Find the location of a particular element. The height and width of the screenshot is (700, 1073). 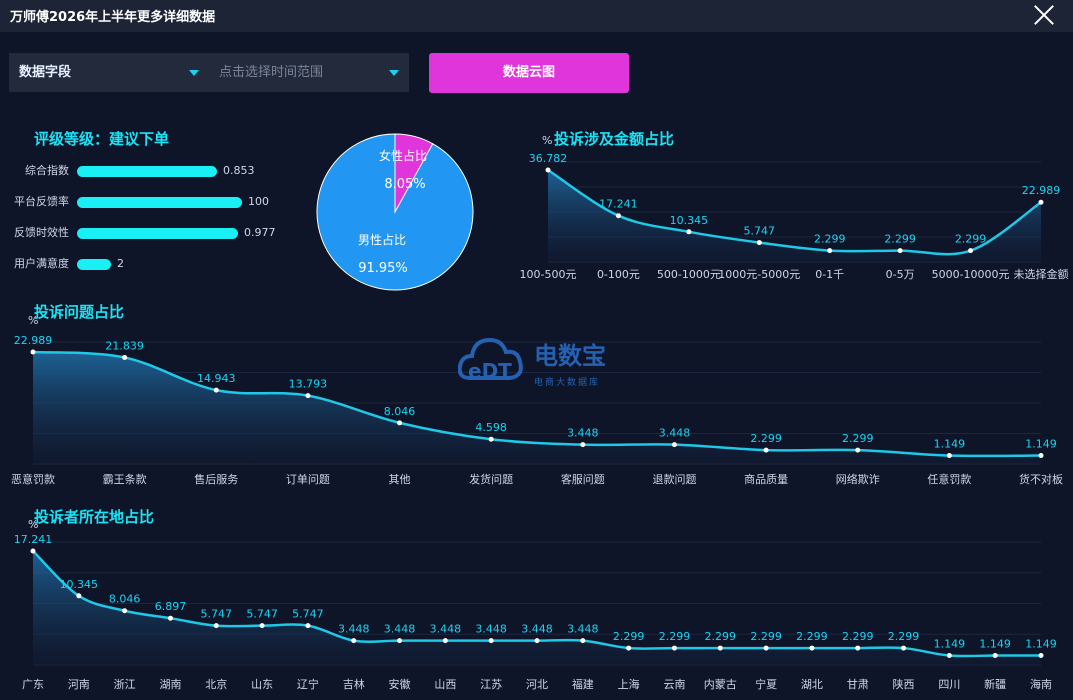

x-tick-label: 河南 is located at coordinates (79, 684).